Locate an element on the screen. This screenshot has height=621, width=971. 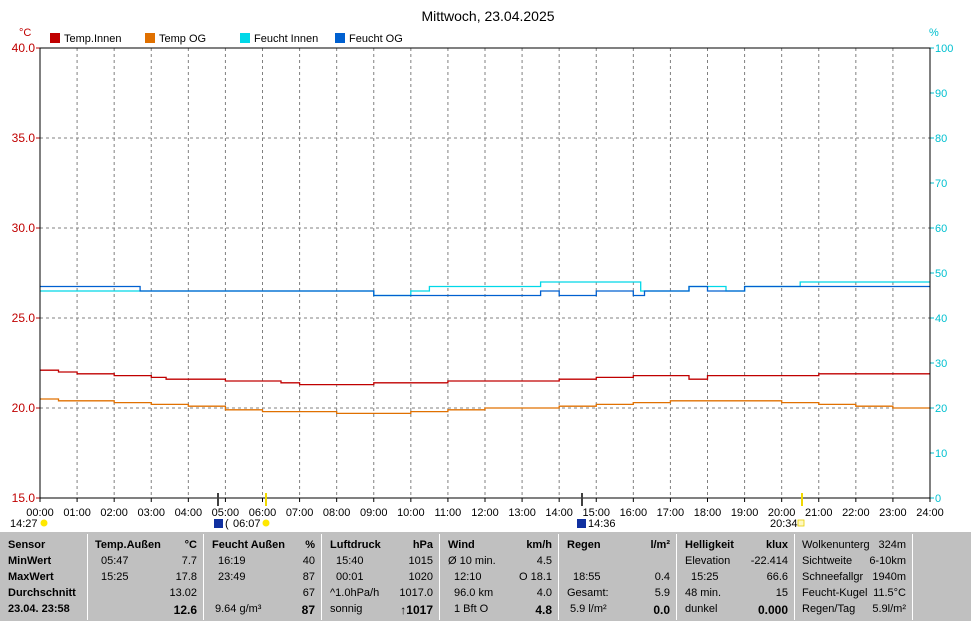
x-tick-label: 16:00 is located at coordinates (634, 513).